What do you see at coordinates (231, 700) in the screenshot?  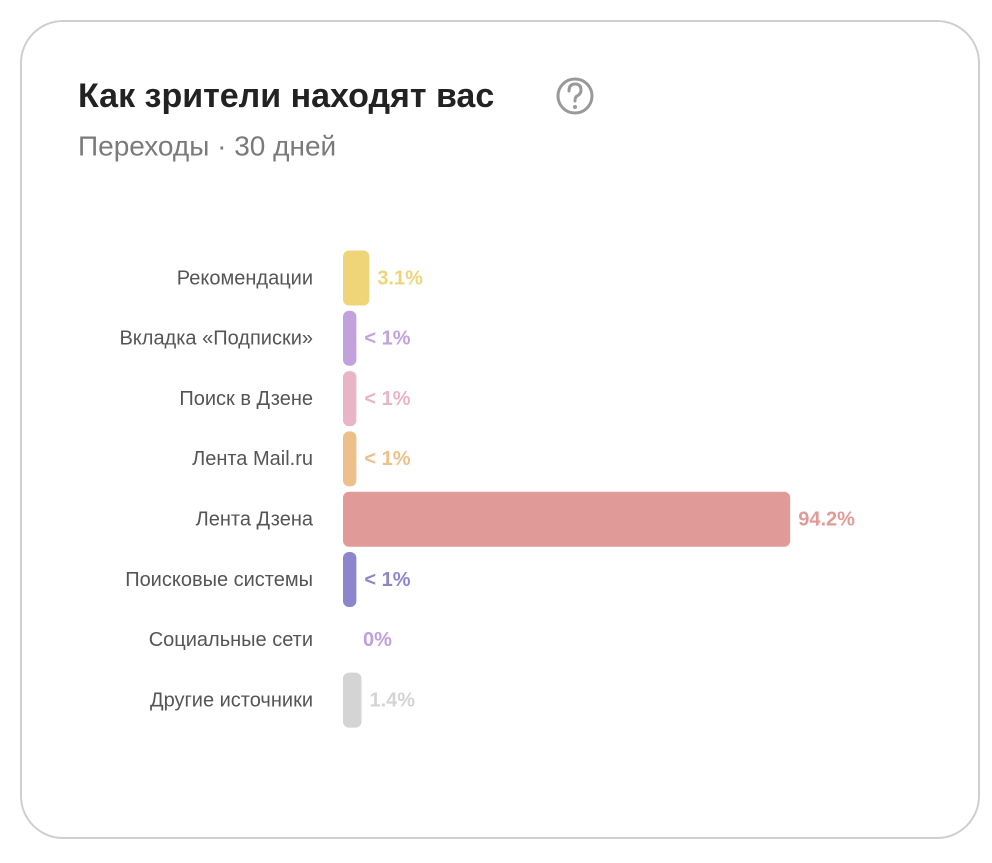 I see `category-label: Другие источники` at bounding box center [231, 700].